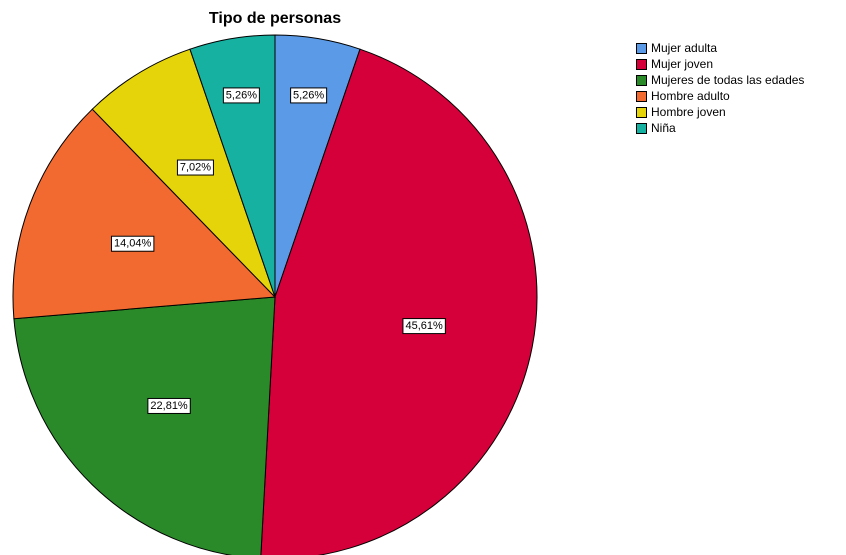 This screenshot has width=846, height=555. What do you see at coordinates (663, 128) in the screenshot?
I see `legend-label-5: Niña` at bounding box center [663, 128].